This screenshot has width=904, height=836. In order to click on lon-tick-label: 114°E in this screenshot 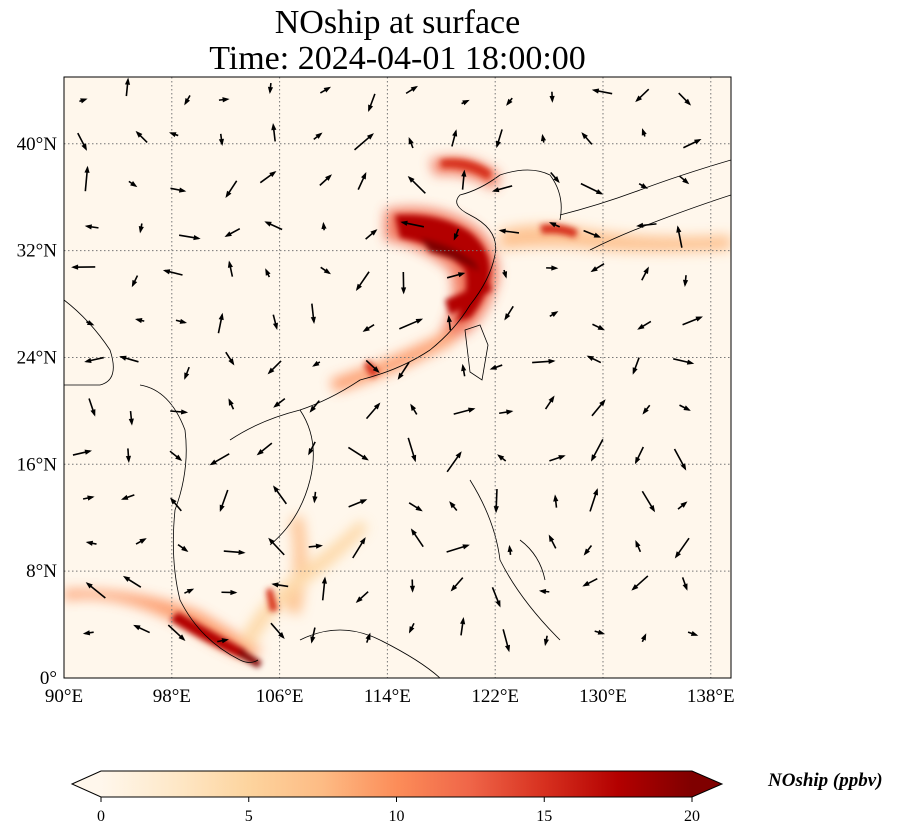, I will do `click(387, 696)`.